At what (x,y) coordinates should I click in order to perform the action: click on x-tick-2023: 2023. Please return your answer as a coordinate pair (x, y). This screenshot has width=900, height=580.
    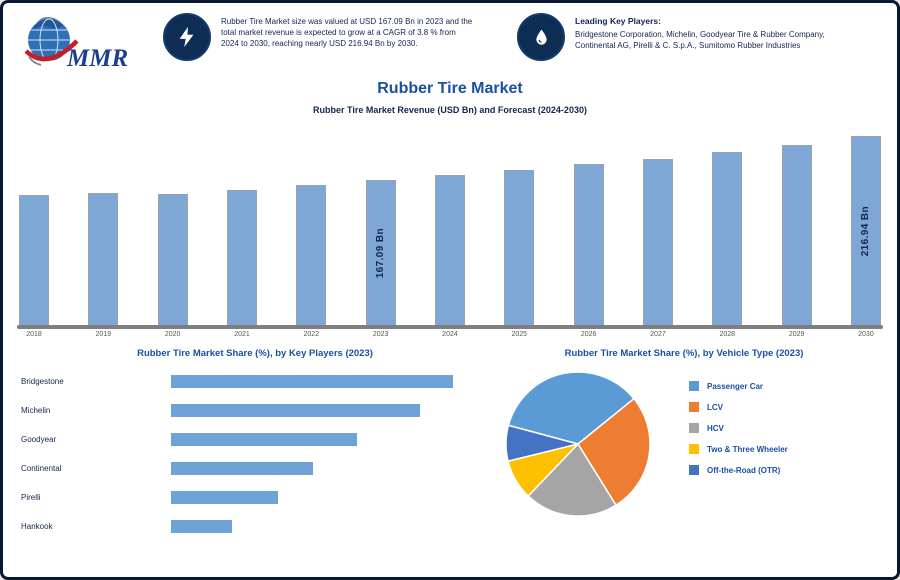
    Looking at the image, I should click on (380, 334).